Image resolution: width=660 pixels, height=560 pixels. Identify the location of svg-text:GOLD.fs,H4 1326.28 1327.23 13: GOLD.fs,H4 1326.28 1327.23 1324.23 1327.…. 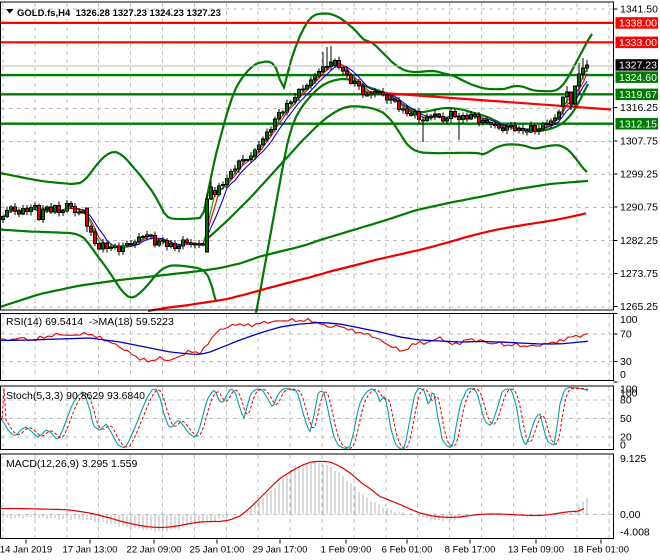
(119, 13).